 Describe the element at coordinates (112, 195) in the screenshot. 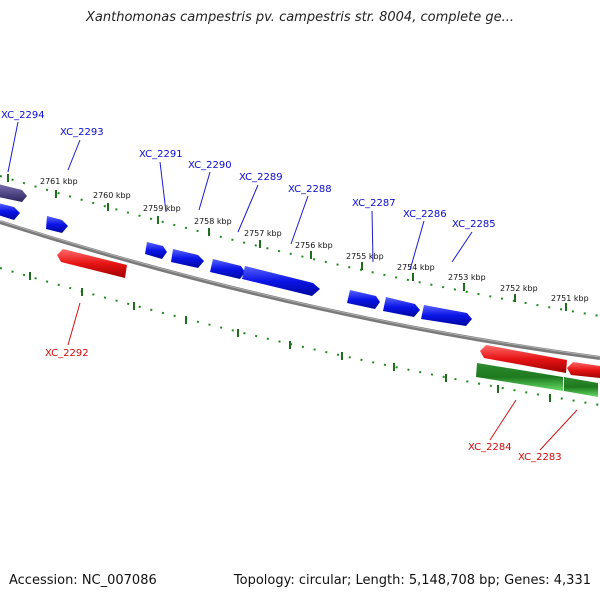

I see `tick-label: 2760 kbp` at that location.